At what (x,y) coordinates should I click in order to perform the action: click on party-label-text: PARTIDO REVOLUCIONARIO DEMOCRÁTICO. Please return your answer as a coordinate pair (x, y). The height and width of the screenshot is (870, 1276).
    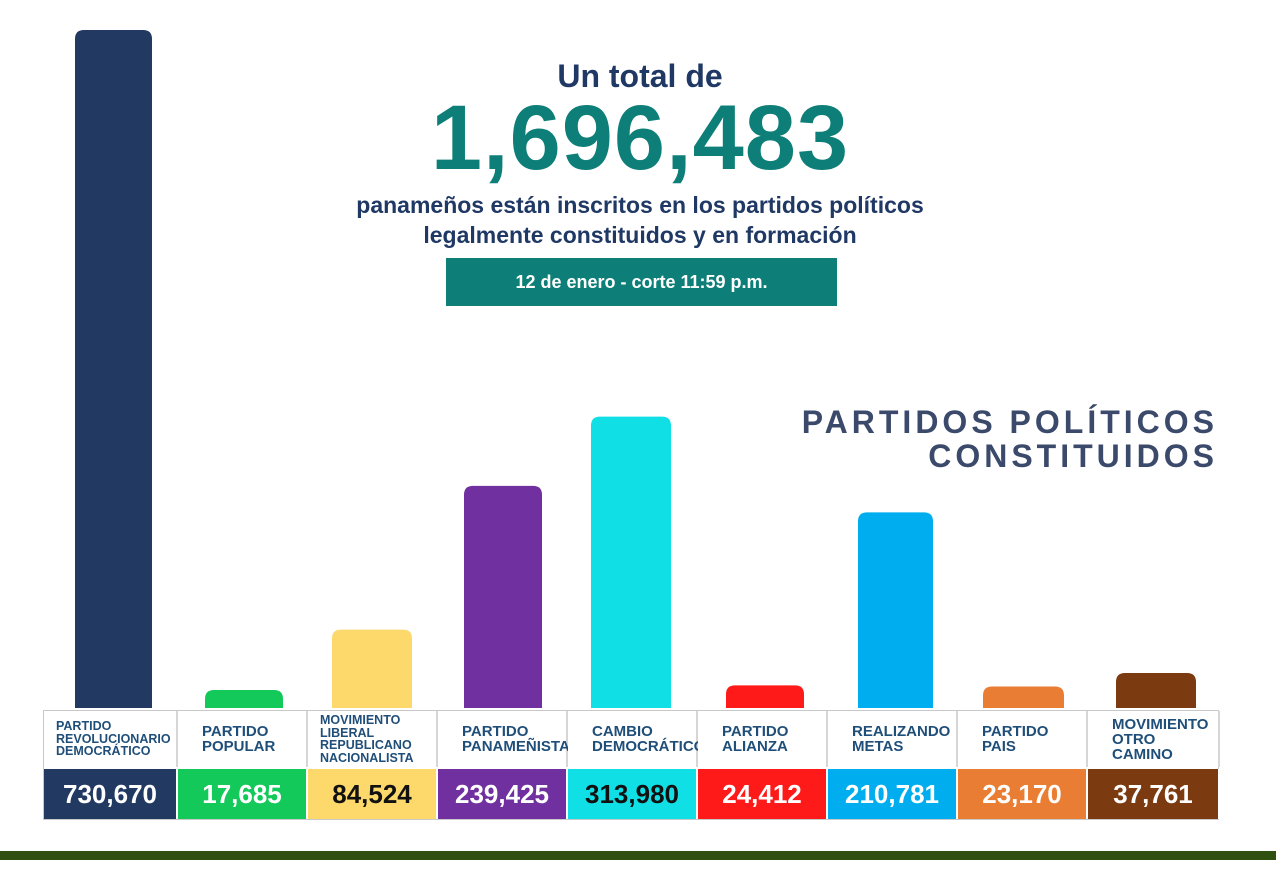
    Looking at the image, I should click on (113, 739).